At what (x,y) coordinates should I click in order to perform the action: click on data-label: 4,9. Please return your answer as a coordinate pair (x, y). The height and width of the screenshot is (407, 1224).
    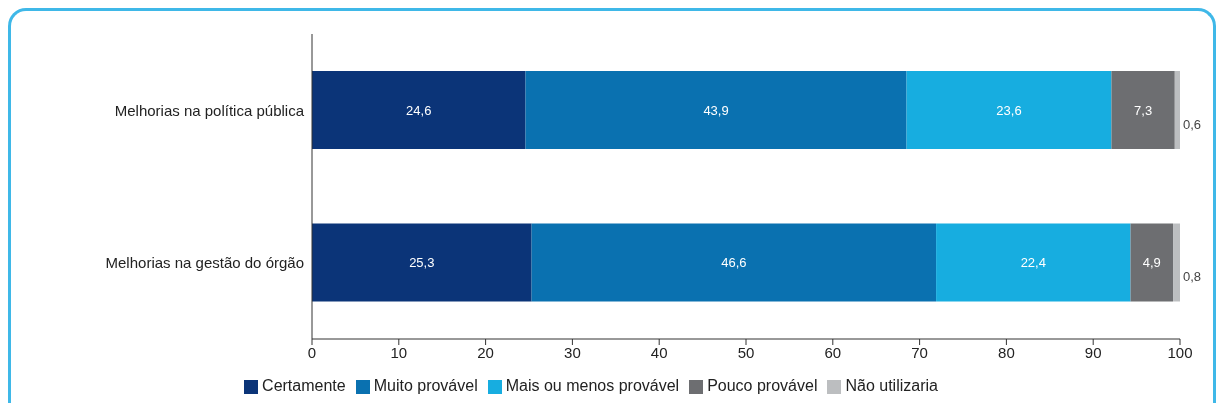
    Looking at the image, I should click on (1151, 262).